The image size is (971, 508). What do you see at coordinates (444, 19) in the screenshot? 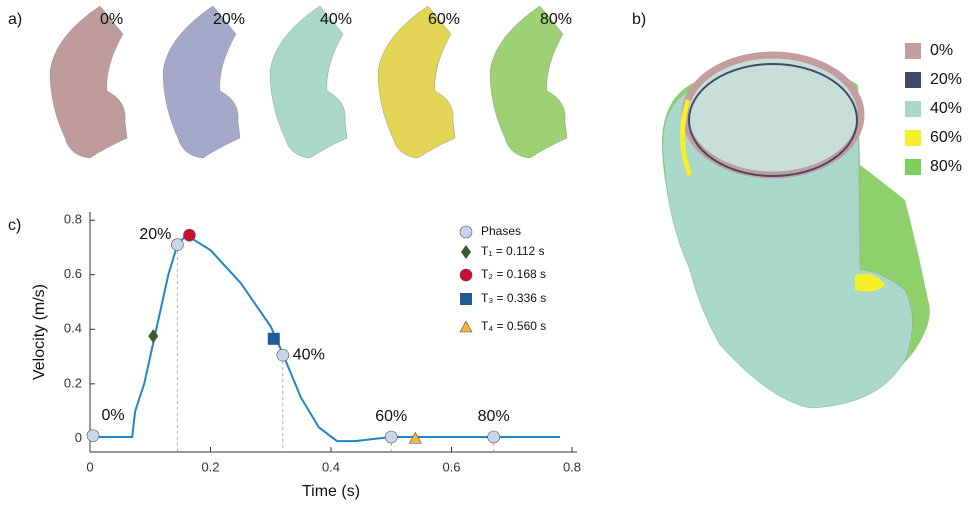
I see `model-label: 60%` at bounding box center [444, 19].